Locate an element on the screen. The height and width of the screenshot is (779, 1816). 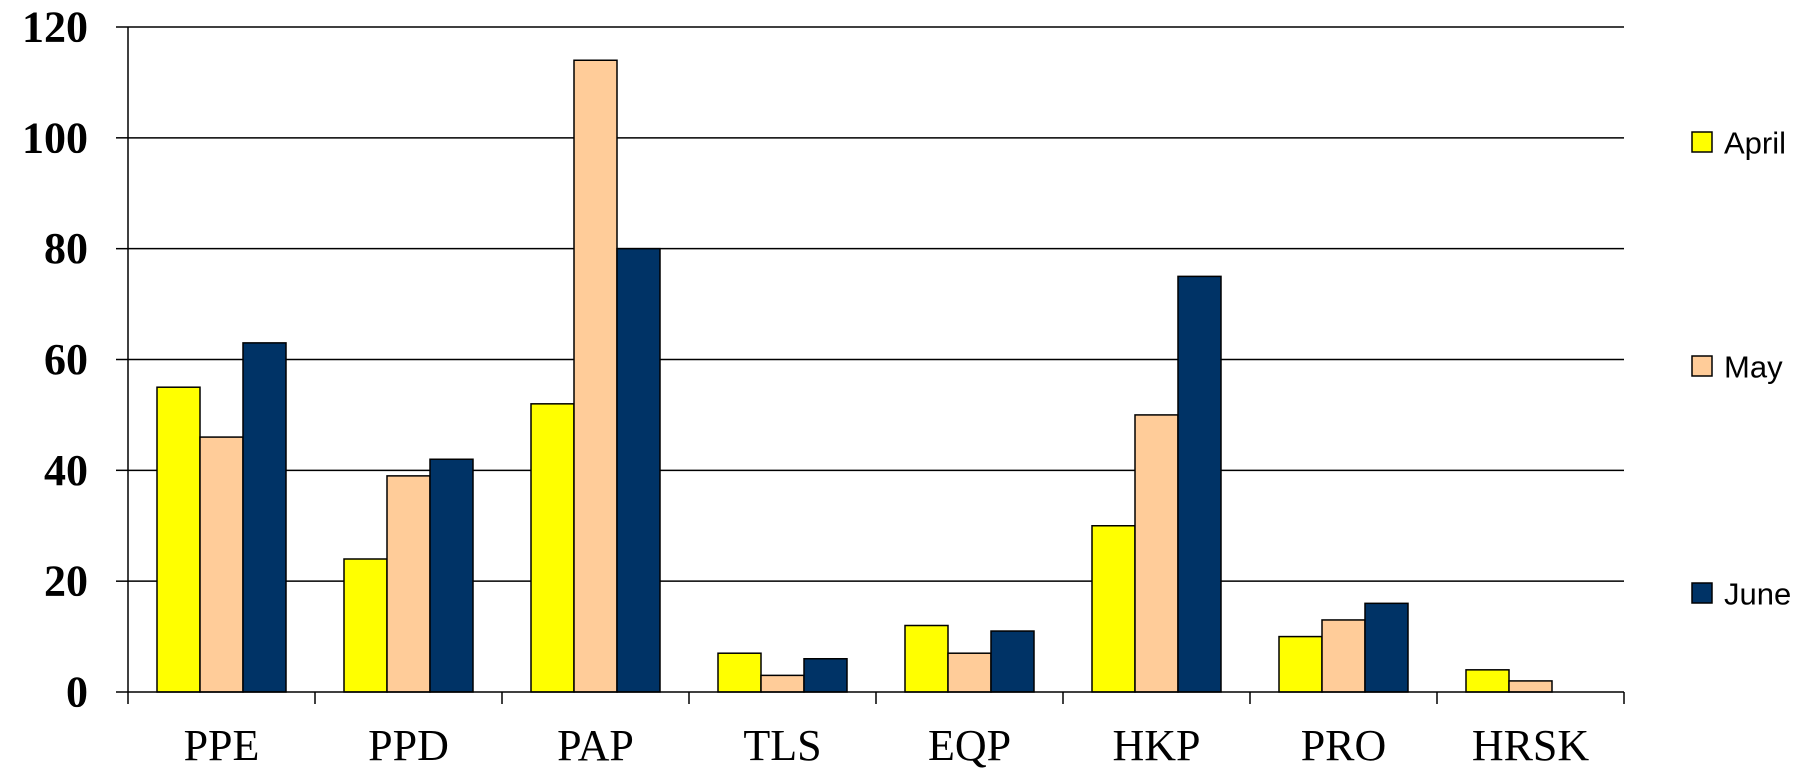
bar-may-pro is located at coordinates (1343, 656).